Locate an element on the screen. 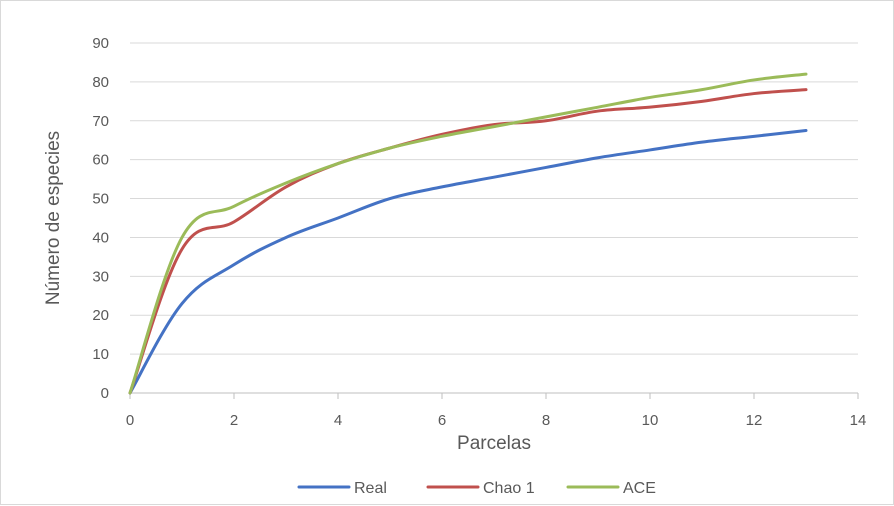  y-axis-title: Número de especies is located at coordinates (53, 218).